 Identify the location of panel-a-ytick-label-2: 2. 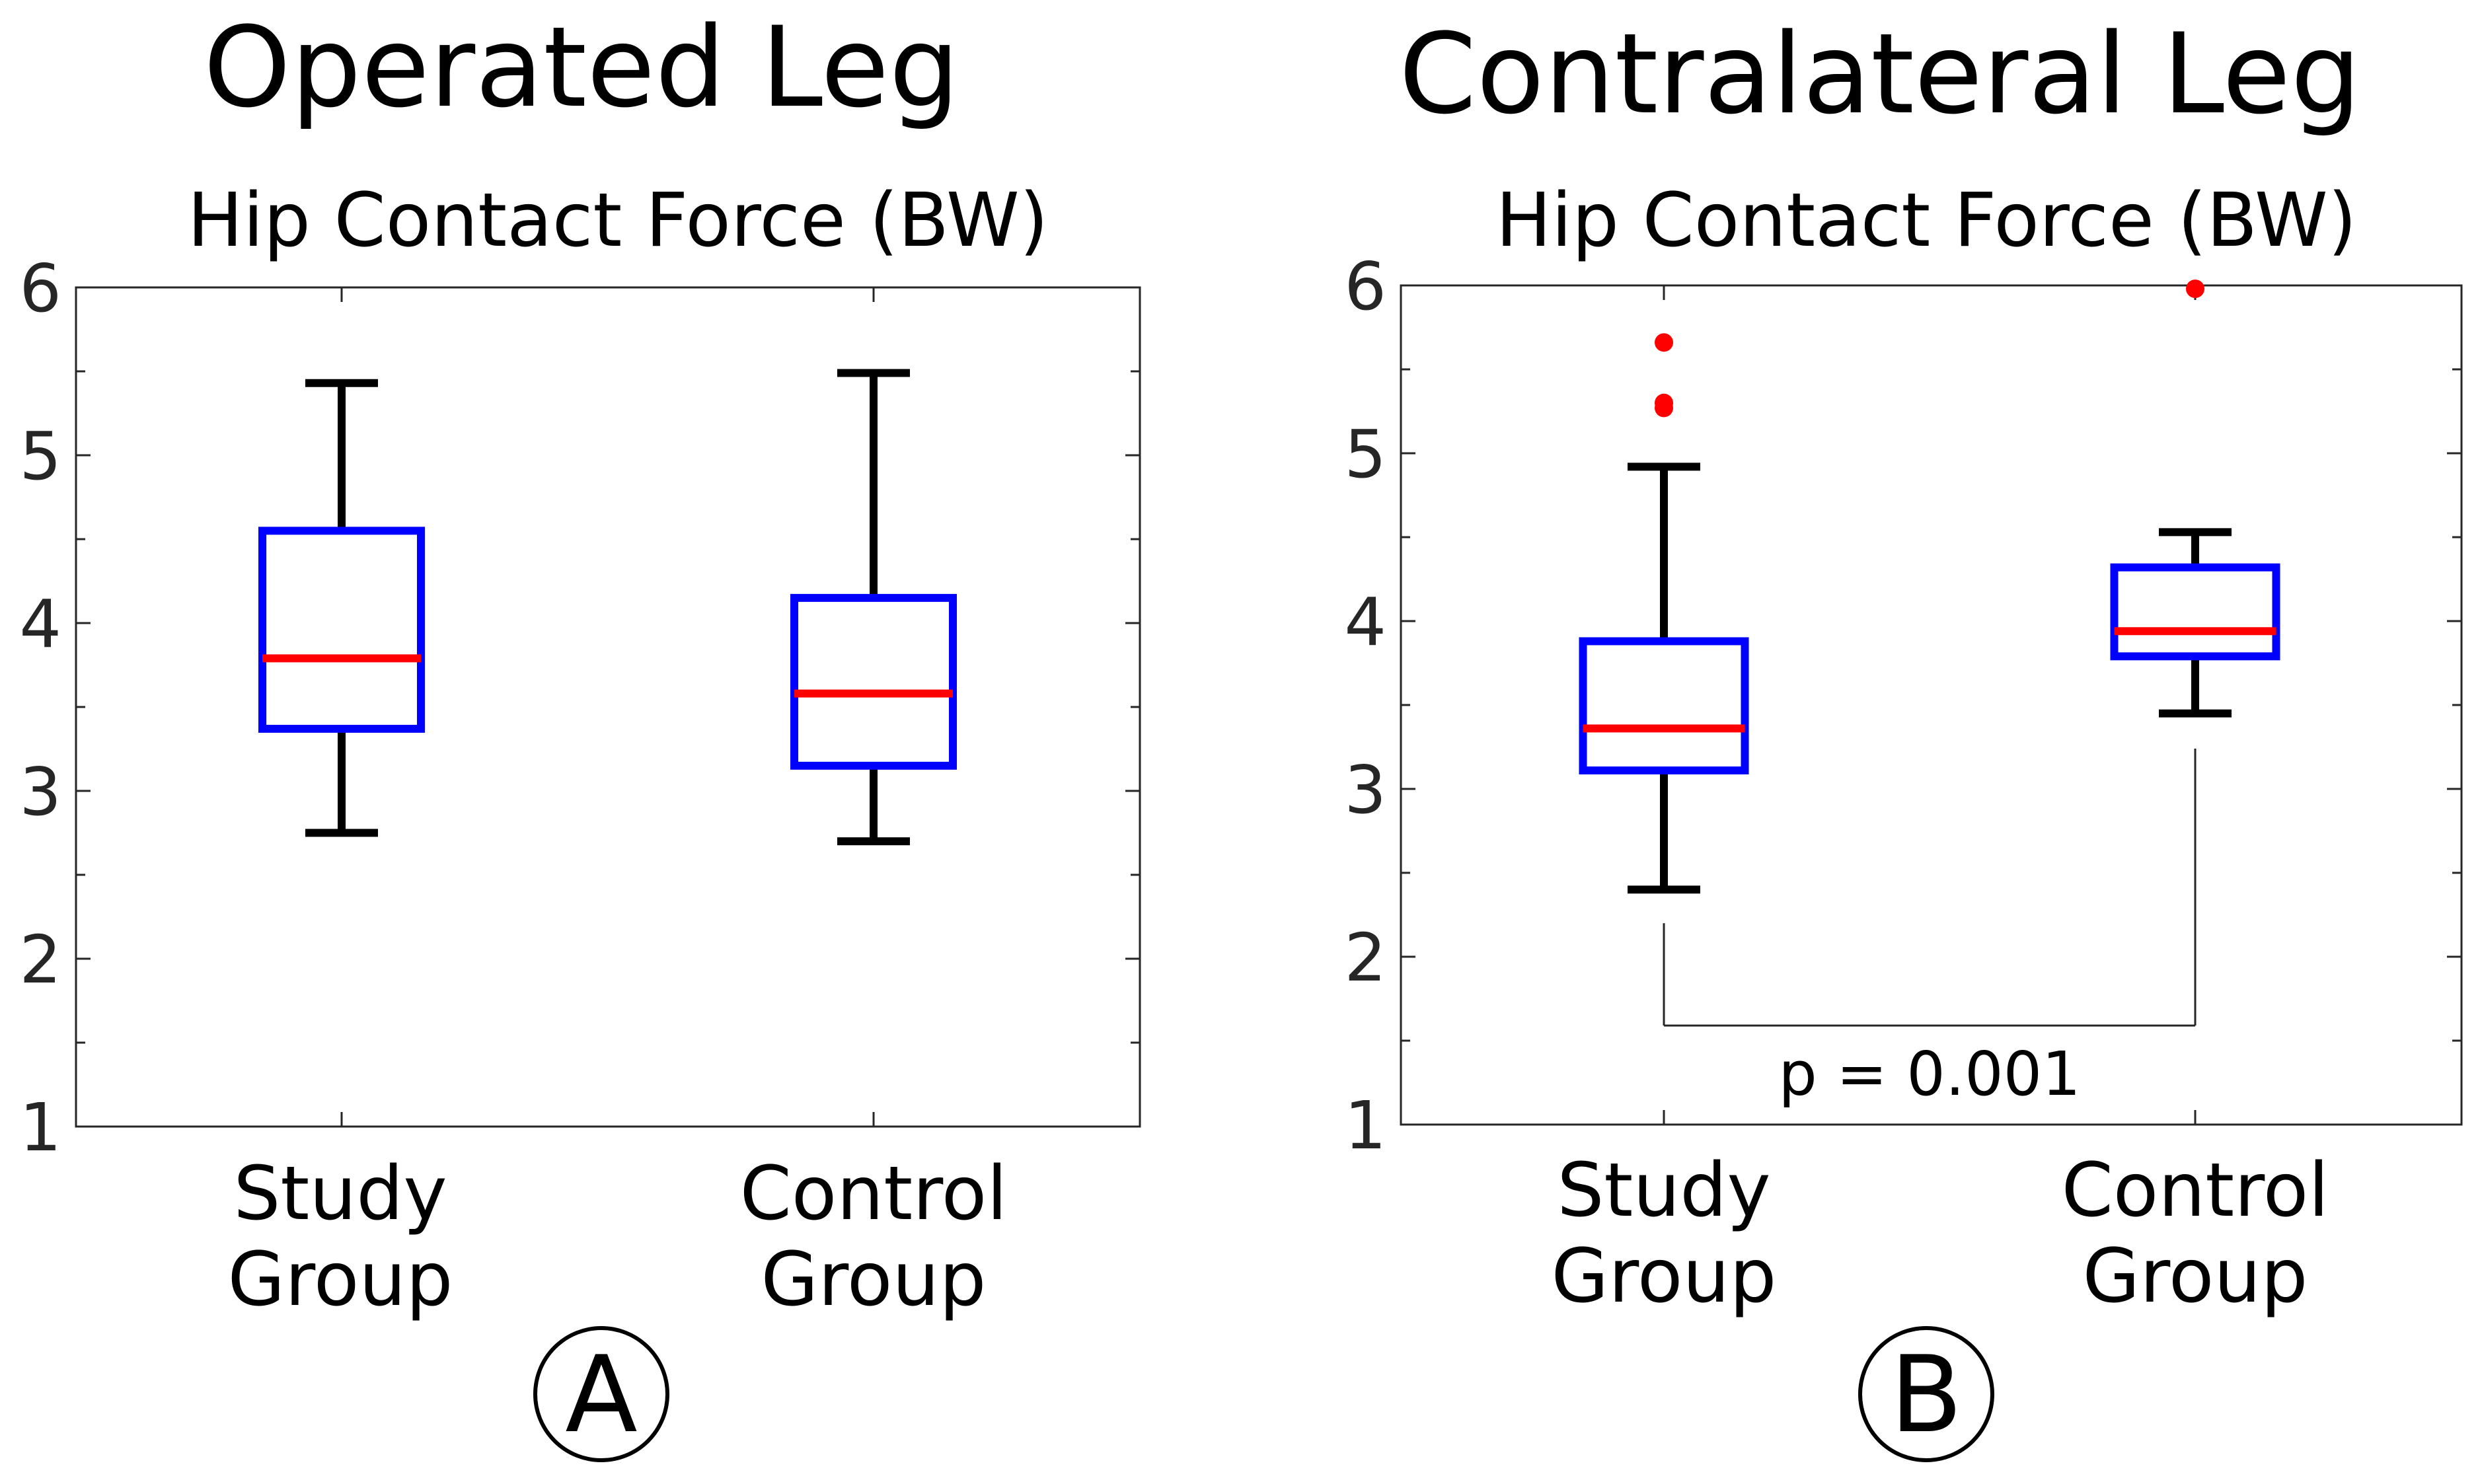
(40, 959).